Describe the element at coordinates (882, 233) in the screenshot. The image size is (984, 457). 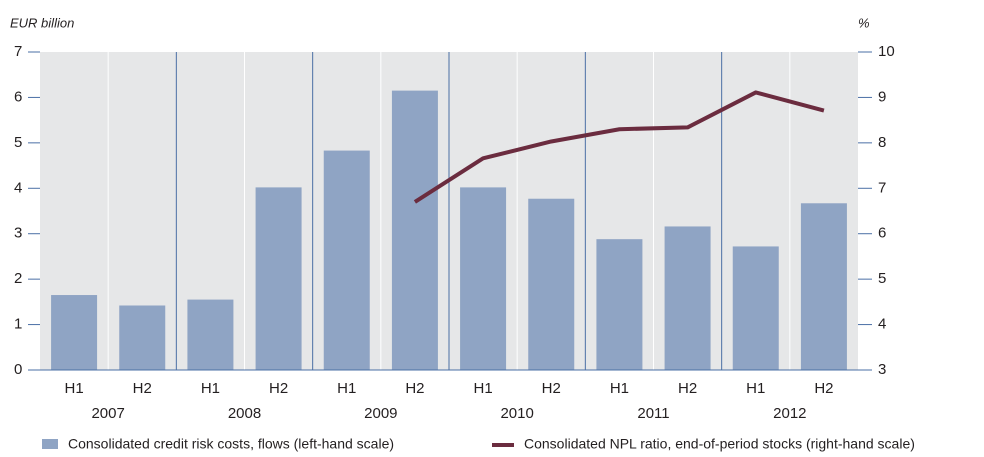
I see `y2-tick-label: 6` at that location.